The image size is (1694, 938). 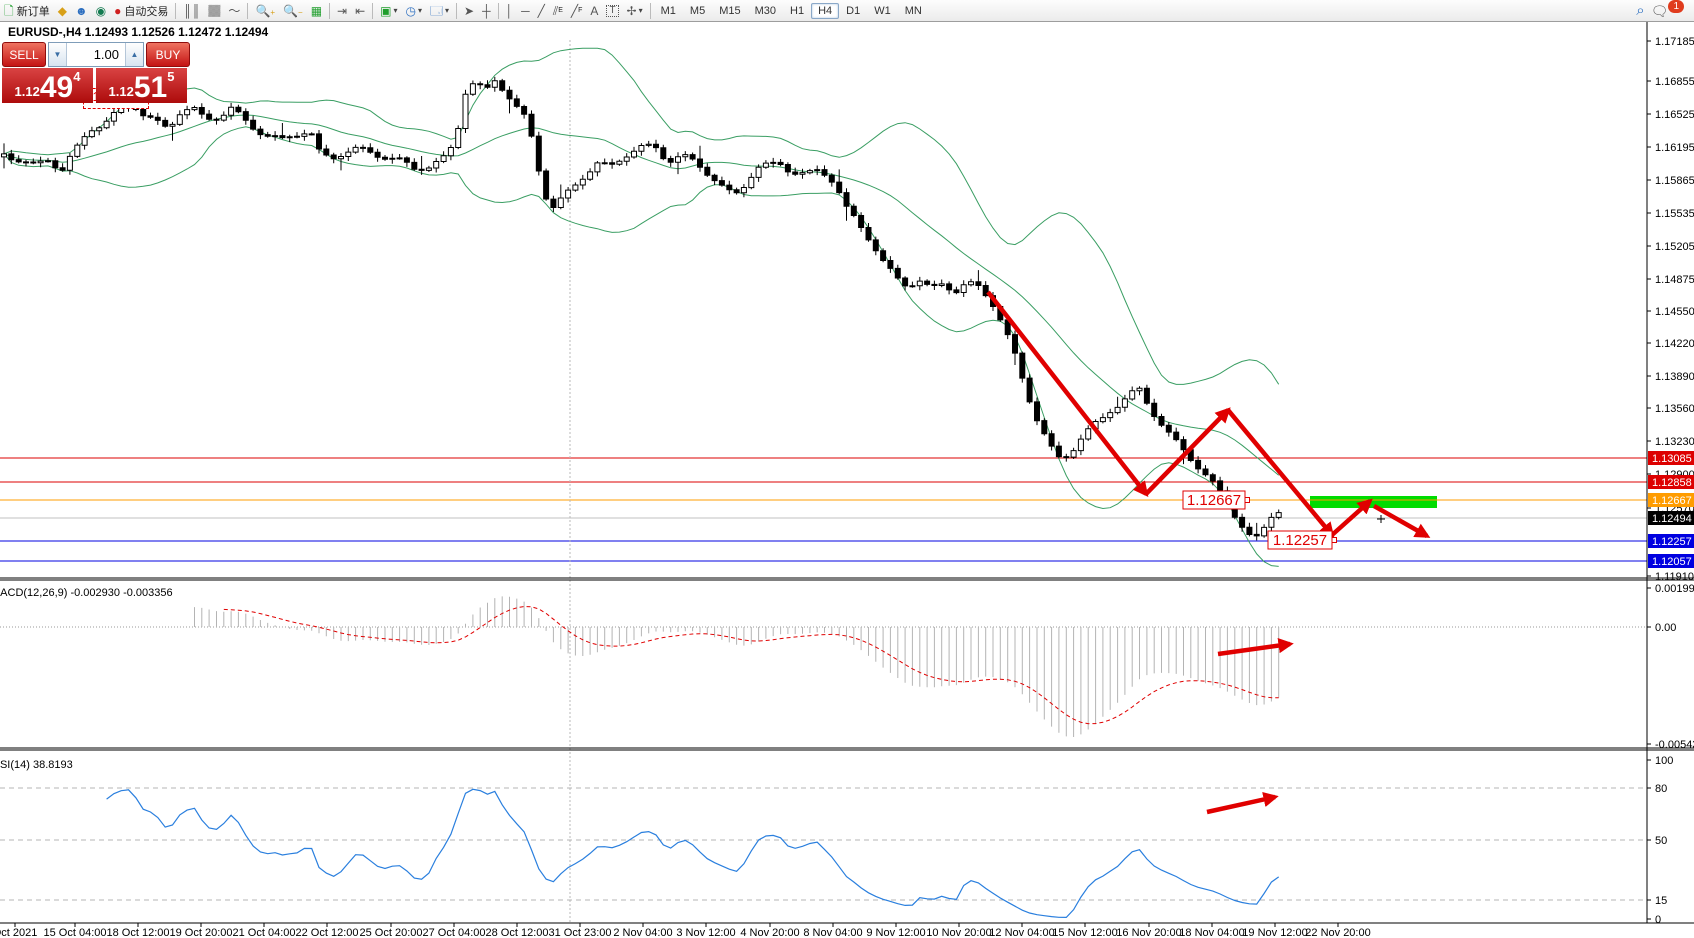 I want to click on one-click-trading-panel: SELL ▼ ▲ BUY 1.12 49 4 1.12 51 5, so click(x=96, y=72).